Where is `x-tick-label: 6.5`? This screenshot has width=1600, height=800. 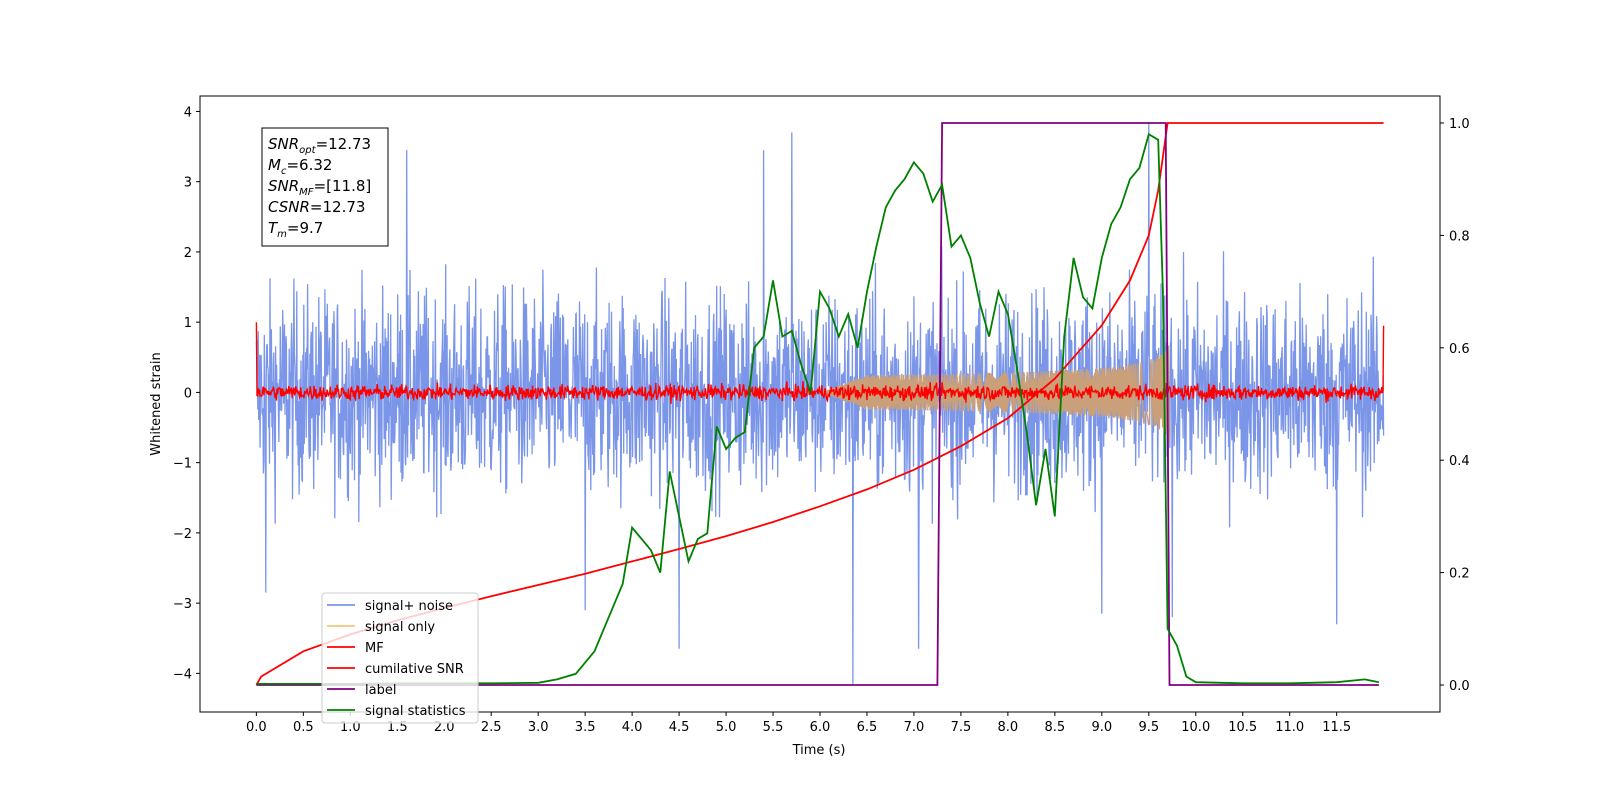
x-tick-label: 6.5 is located at coordinates (867, 727).